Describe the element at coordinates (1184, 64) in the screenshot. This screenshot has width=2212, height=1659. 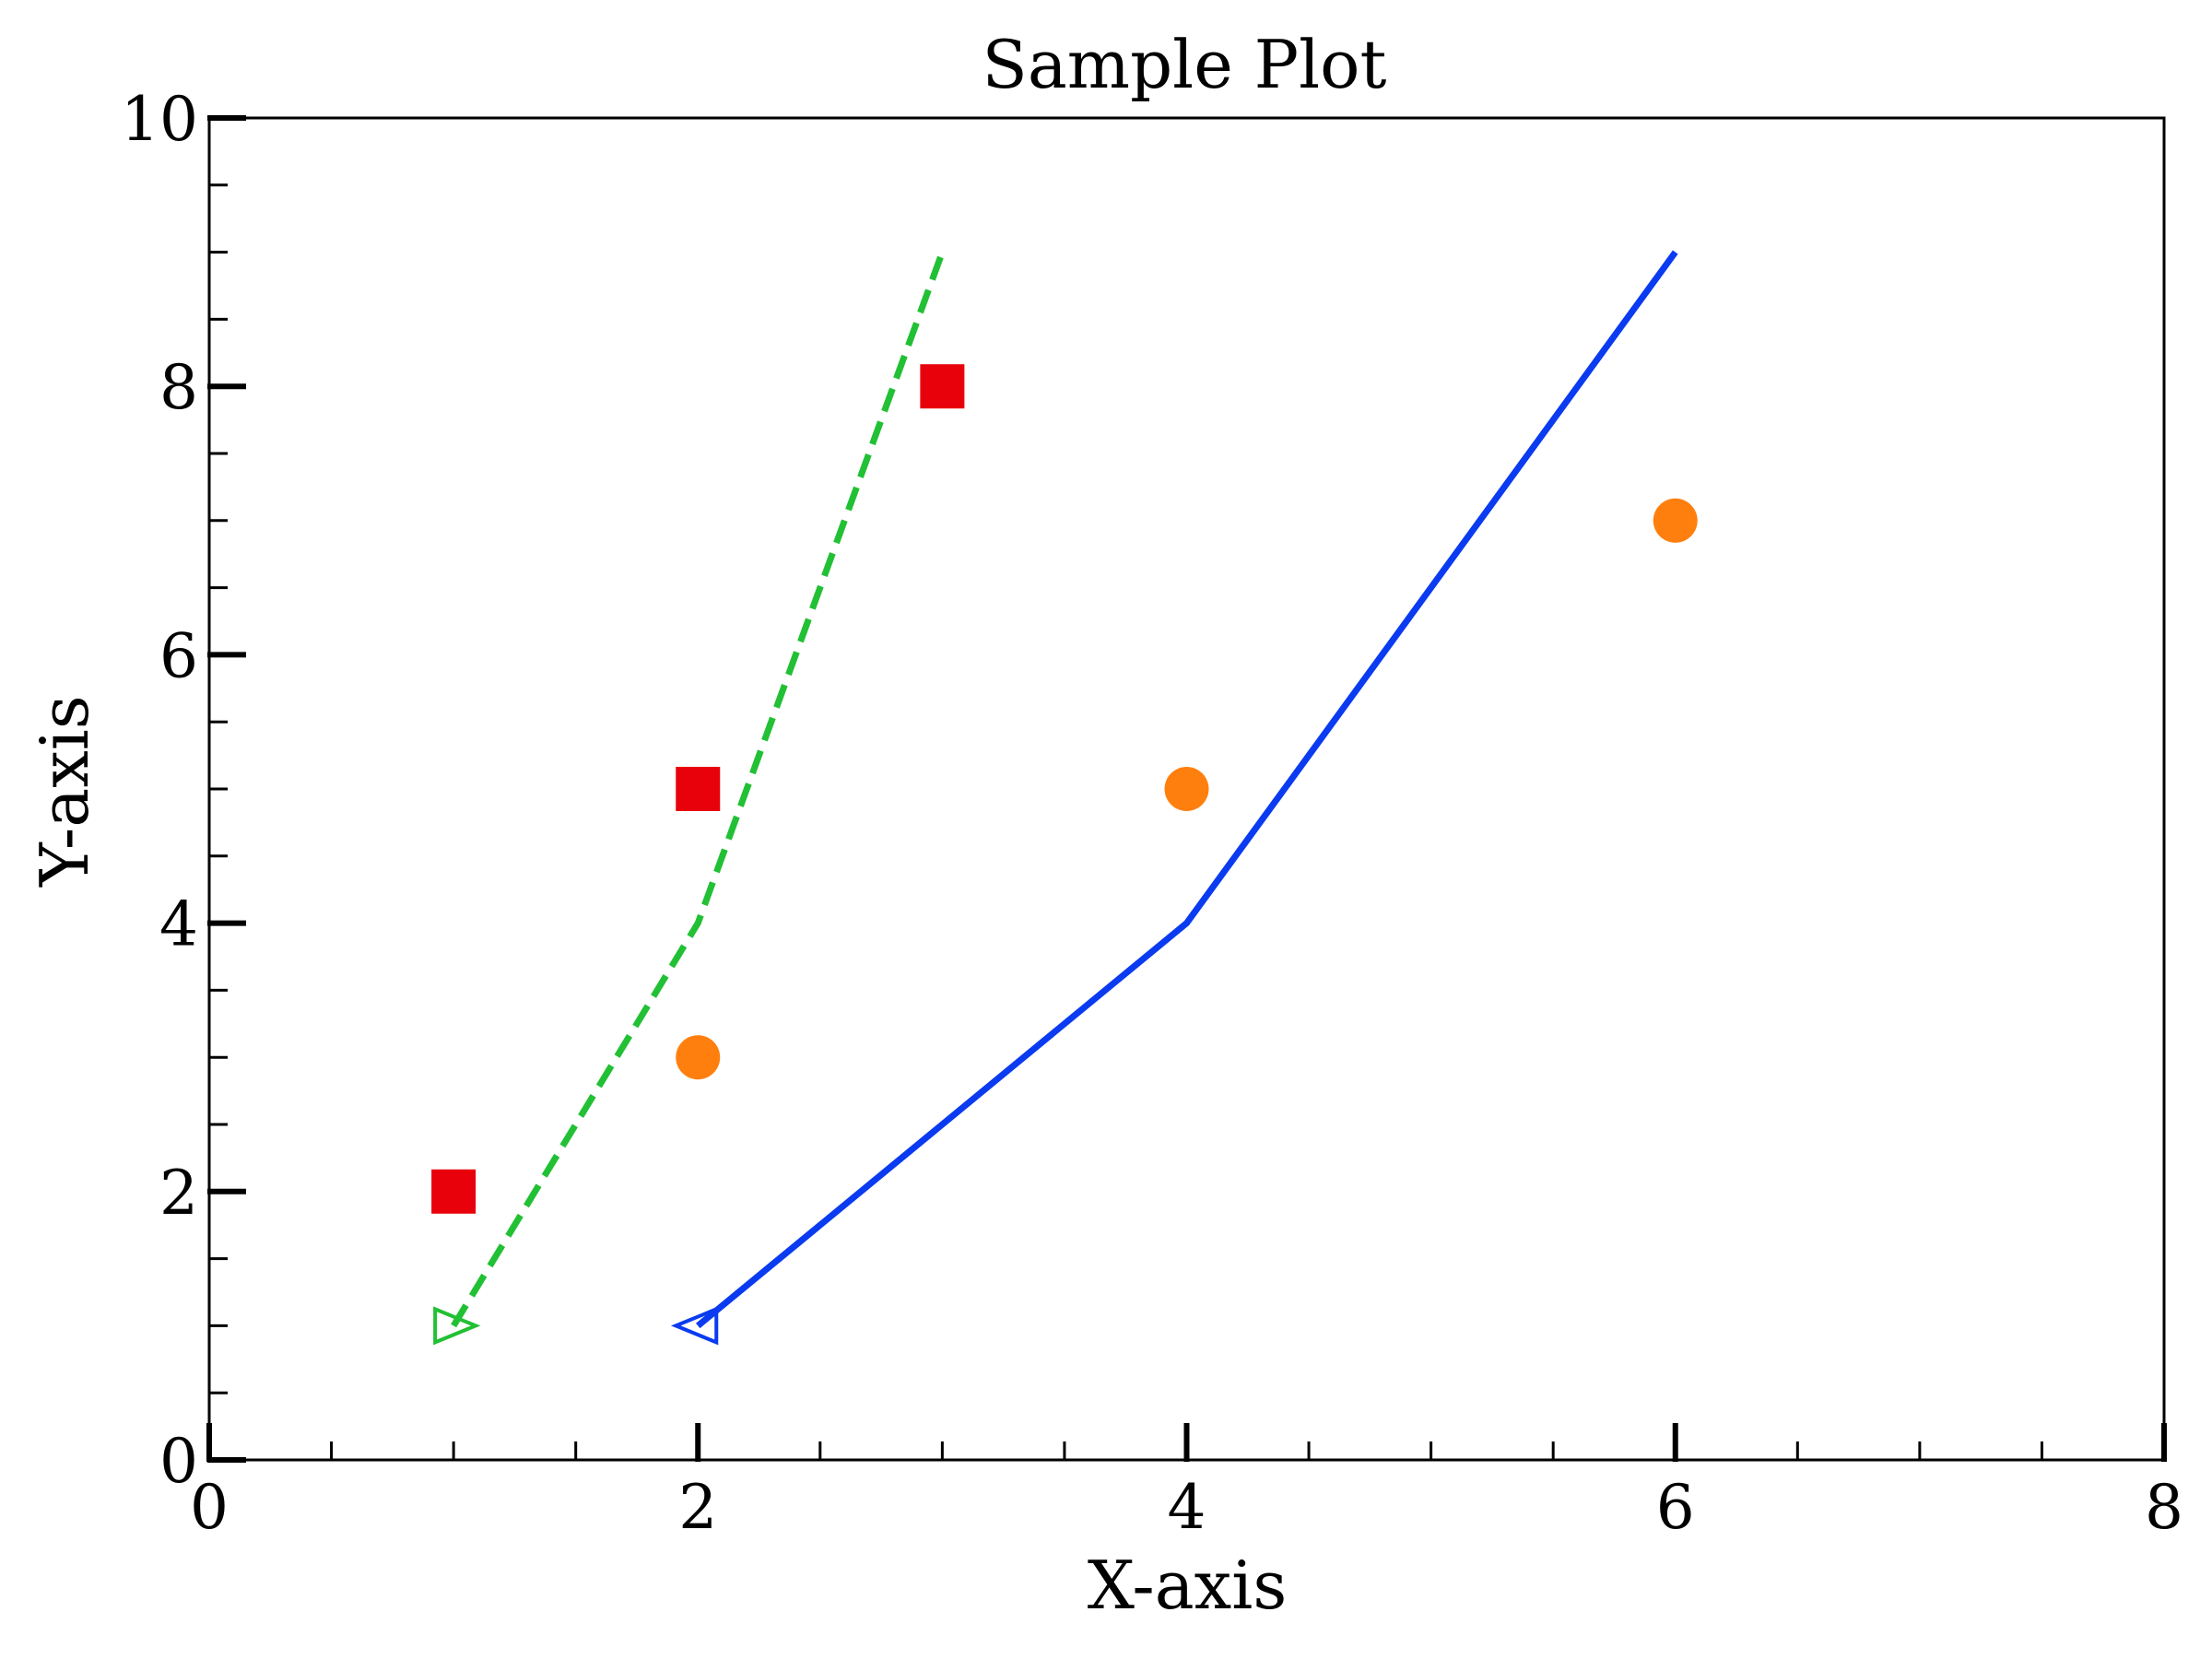
I see `chart-title: Sample Plot` at that location.